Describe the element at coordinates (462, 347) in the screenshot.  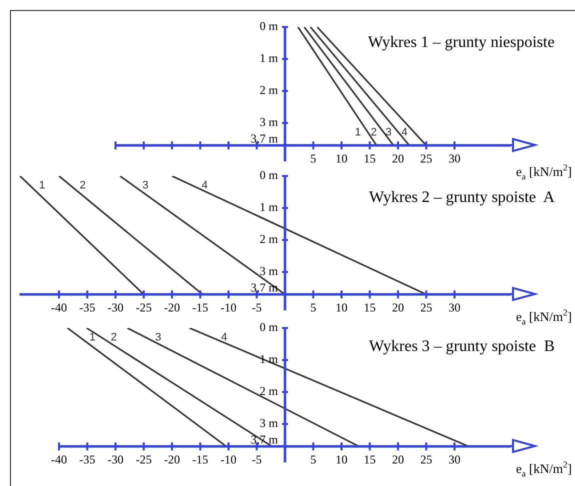
I see `text: Wykres 3 – grunty spoiste B` at that location.